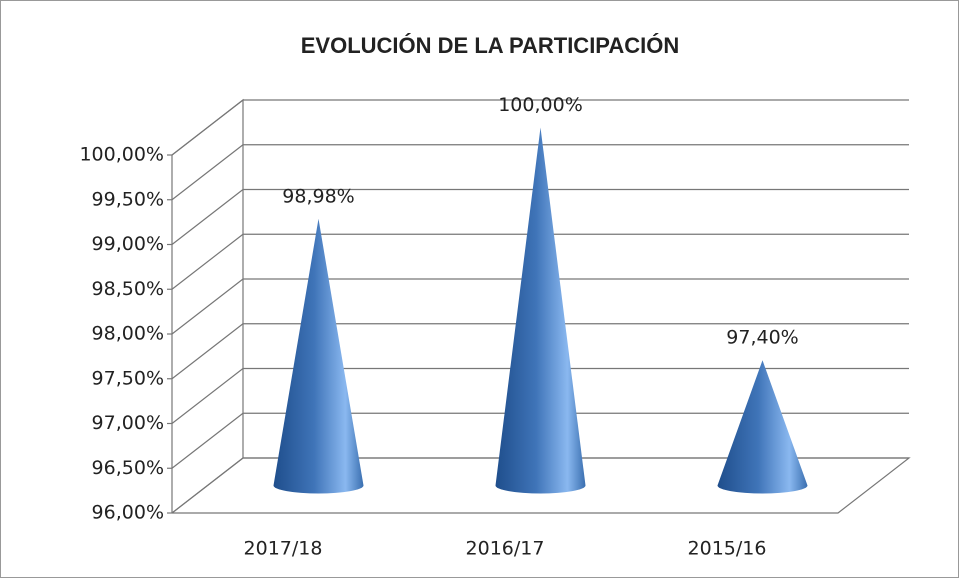 This screenshot has width=959, height=578. What do you see at coordinates (128, 334) in the screenshot?
I see `y-tick-label: 98,00%` at bounding box center [128, 334].